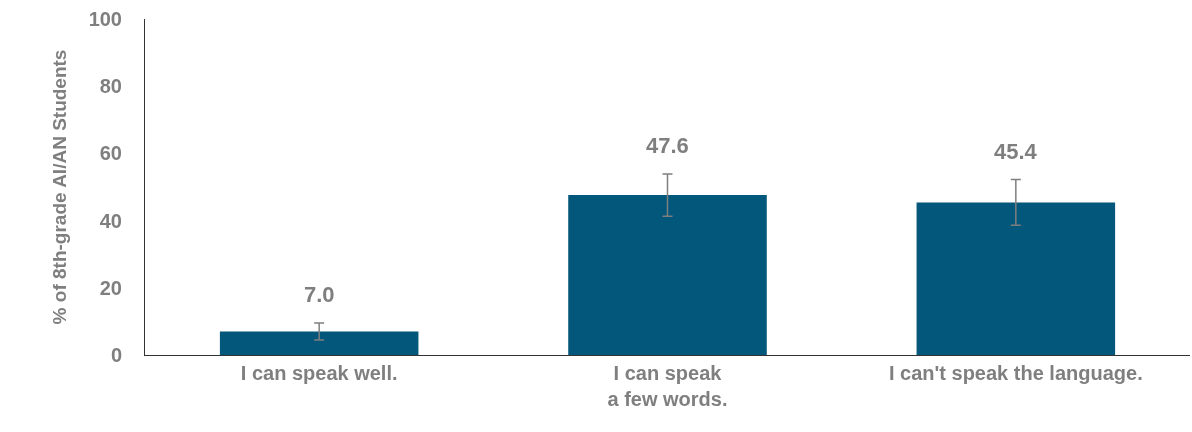 Image resolution: width=1192 pixels, height=432 pixels. Describe the element at coordinates (667, 145) in the screenshot. I see `data-label: 47.6` at that location.